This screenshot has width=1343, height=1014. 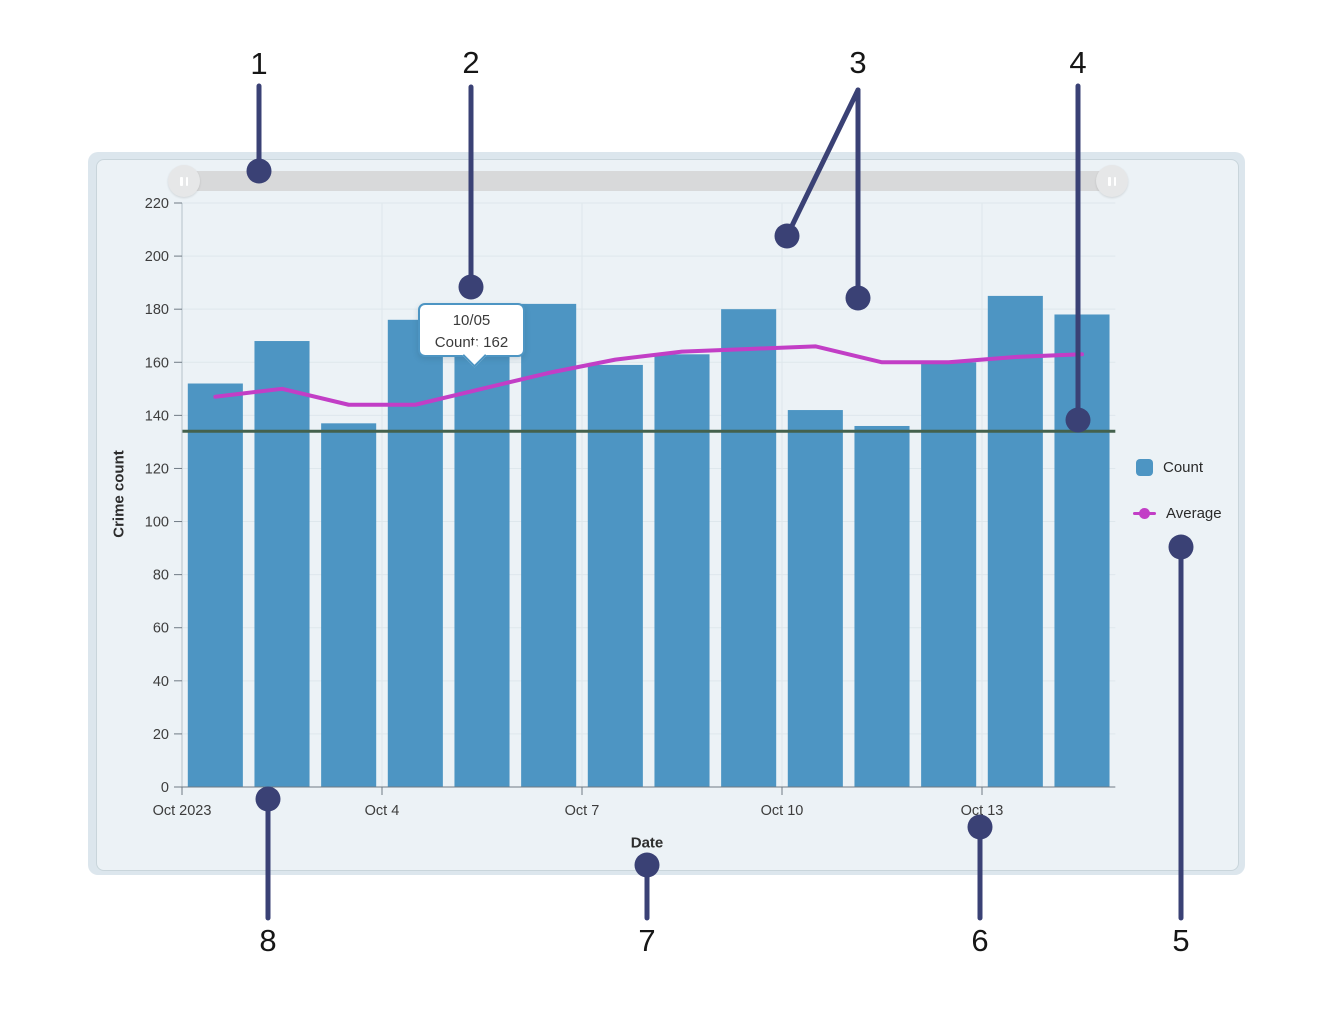 What do you see at coordinates (157, 469) in the screenshot?
I see `y-tick-label: 120` at bounding box center [157, 469].